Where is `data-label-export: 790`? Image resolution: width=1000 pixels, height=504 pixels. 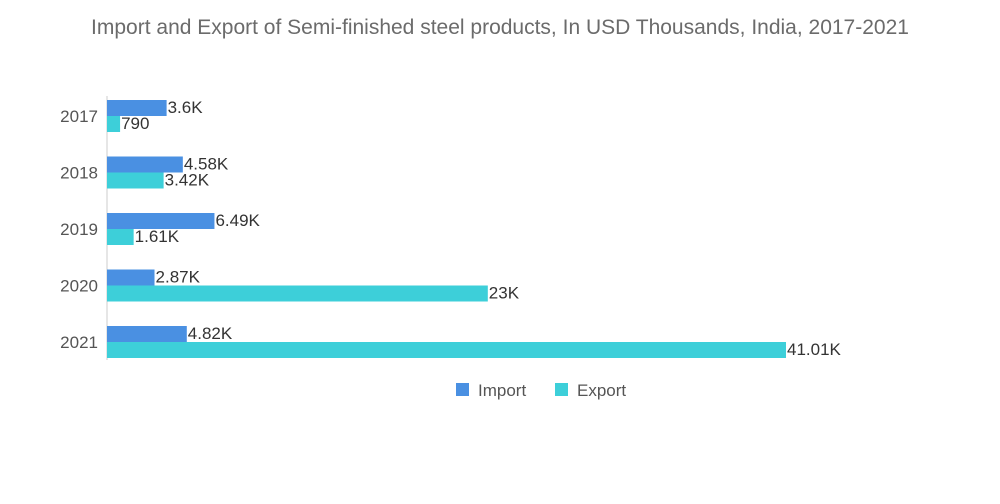
data-label-export: 790 is located at coordinates (135, 123).